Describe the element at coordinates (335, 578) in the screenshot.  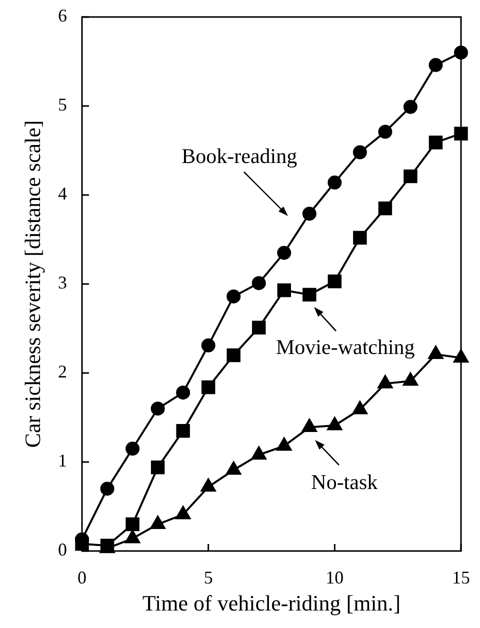
I see `x-tick-label: 10` at that location.